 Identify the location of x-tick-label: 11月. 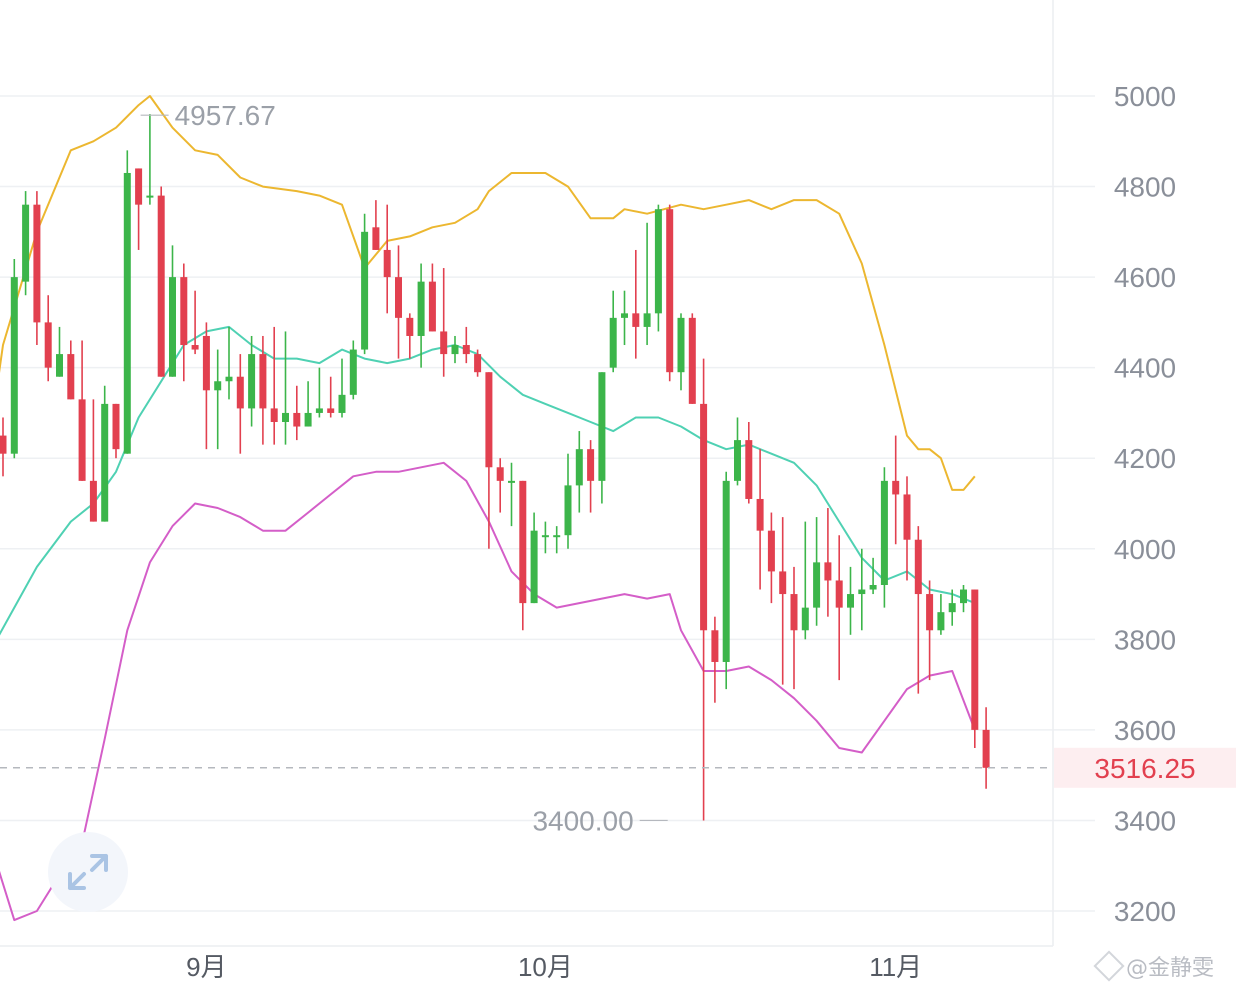
(895, 967).